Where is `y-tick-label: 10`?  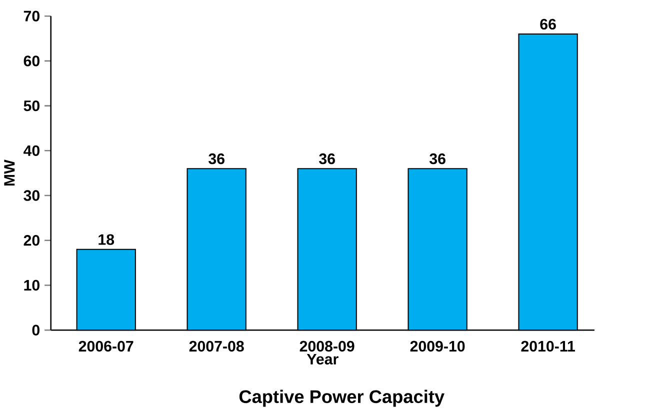 y-tick-label: 10 is located at coordinates (32, 285).